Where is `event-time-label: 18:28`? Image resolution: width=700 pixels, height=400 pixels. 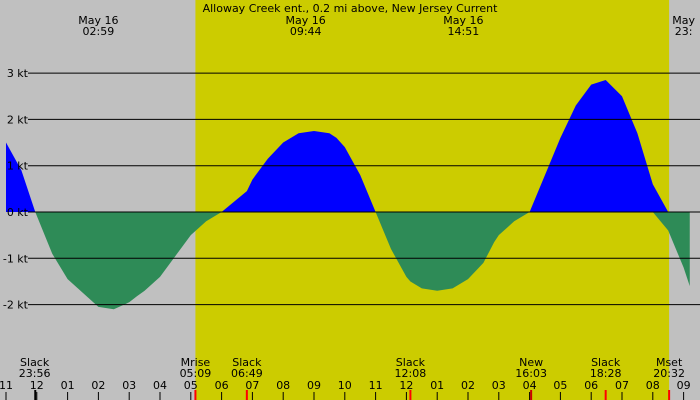
event-time-label: 18:28 is located at coordinates (606, 373).